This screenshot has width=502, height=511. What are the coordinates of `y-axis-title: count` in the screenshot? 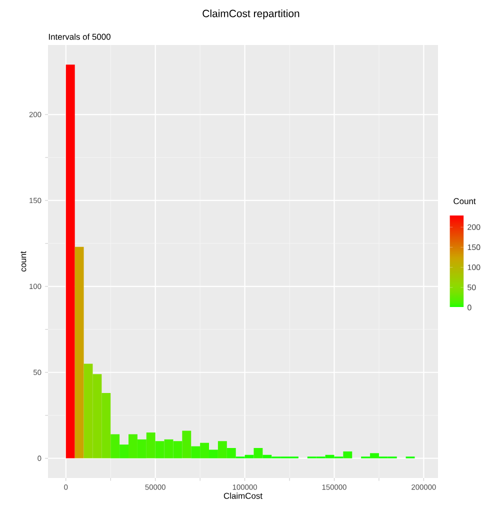 It's located at (23, 261).